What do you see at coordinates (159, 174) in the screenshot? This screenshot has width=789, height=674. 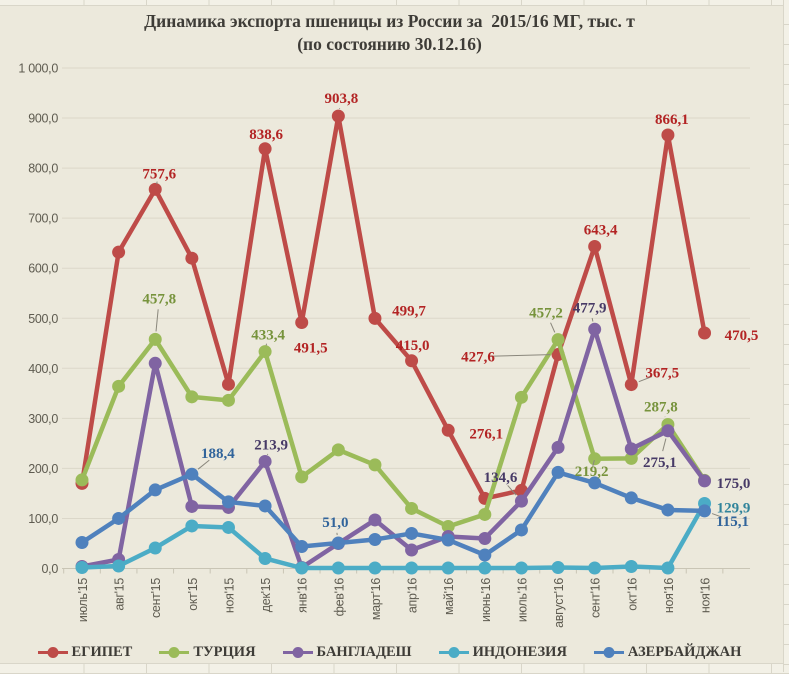 I see `data-label-ЕГИПЕТ: 757,6` at bounding box center [159, 174].